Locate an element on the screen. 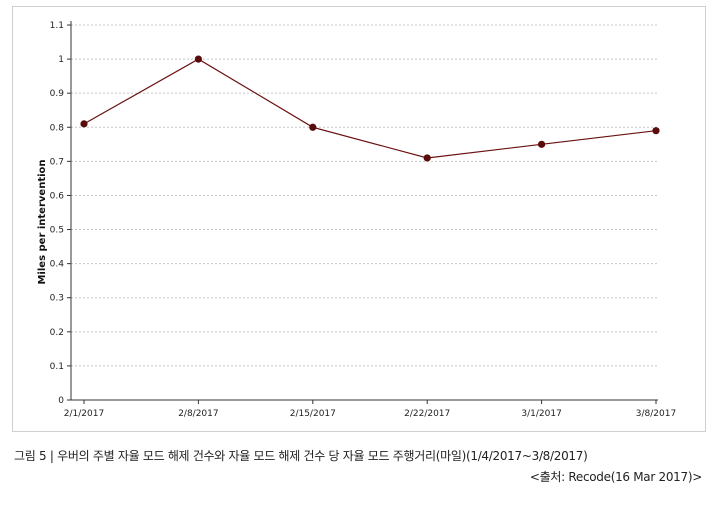 This screenshot has height=506, width=720. y-tick-label: 0.5 is located at coordinates (57, 231).